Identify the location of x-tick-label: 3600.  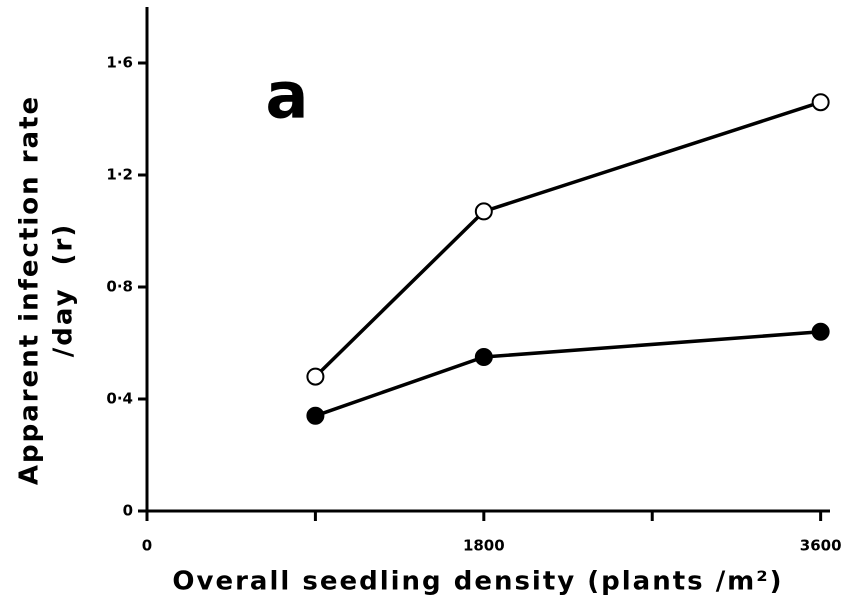
(821, 546).